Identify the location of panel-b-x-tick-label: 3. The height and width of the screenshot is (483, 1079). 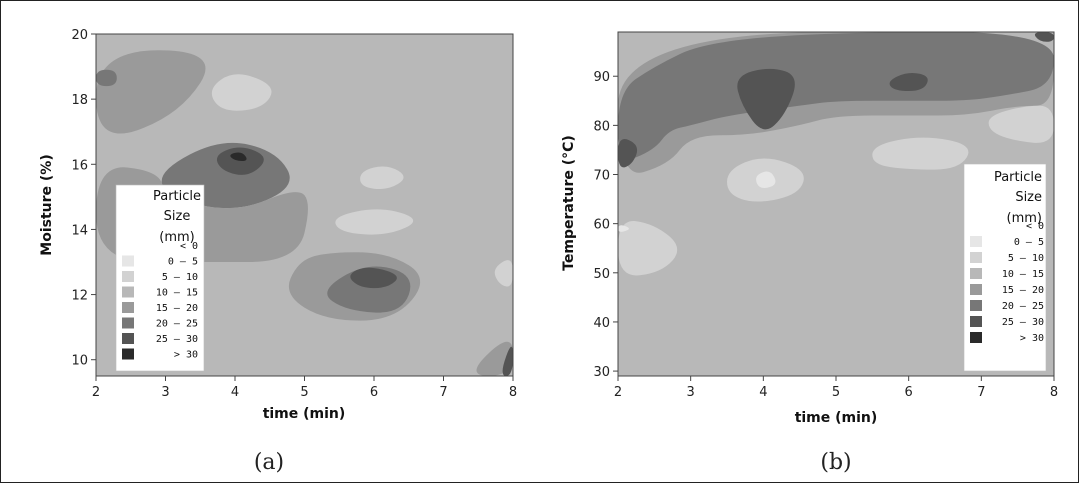
(691, 392).